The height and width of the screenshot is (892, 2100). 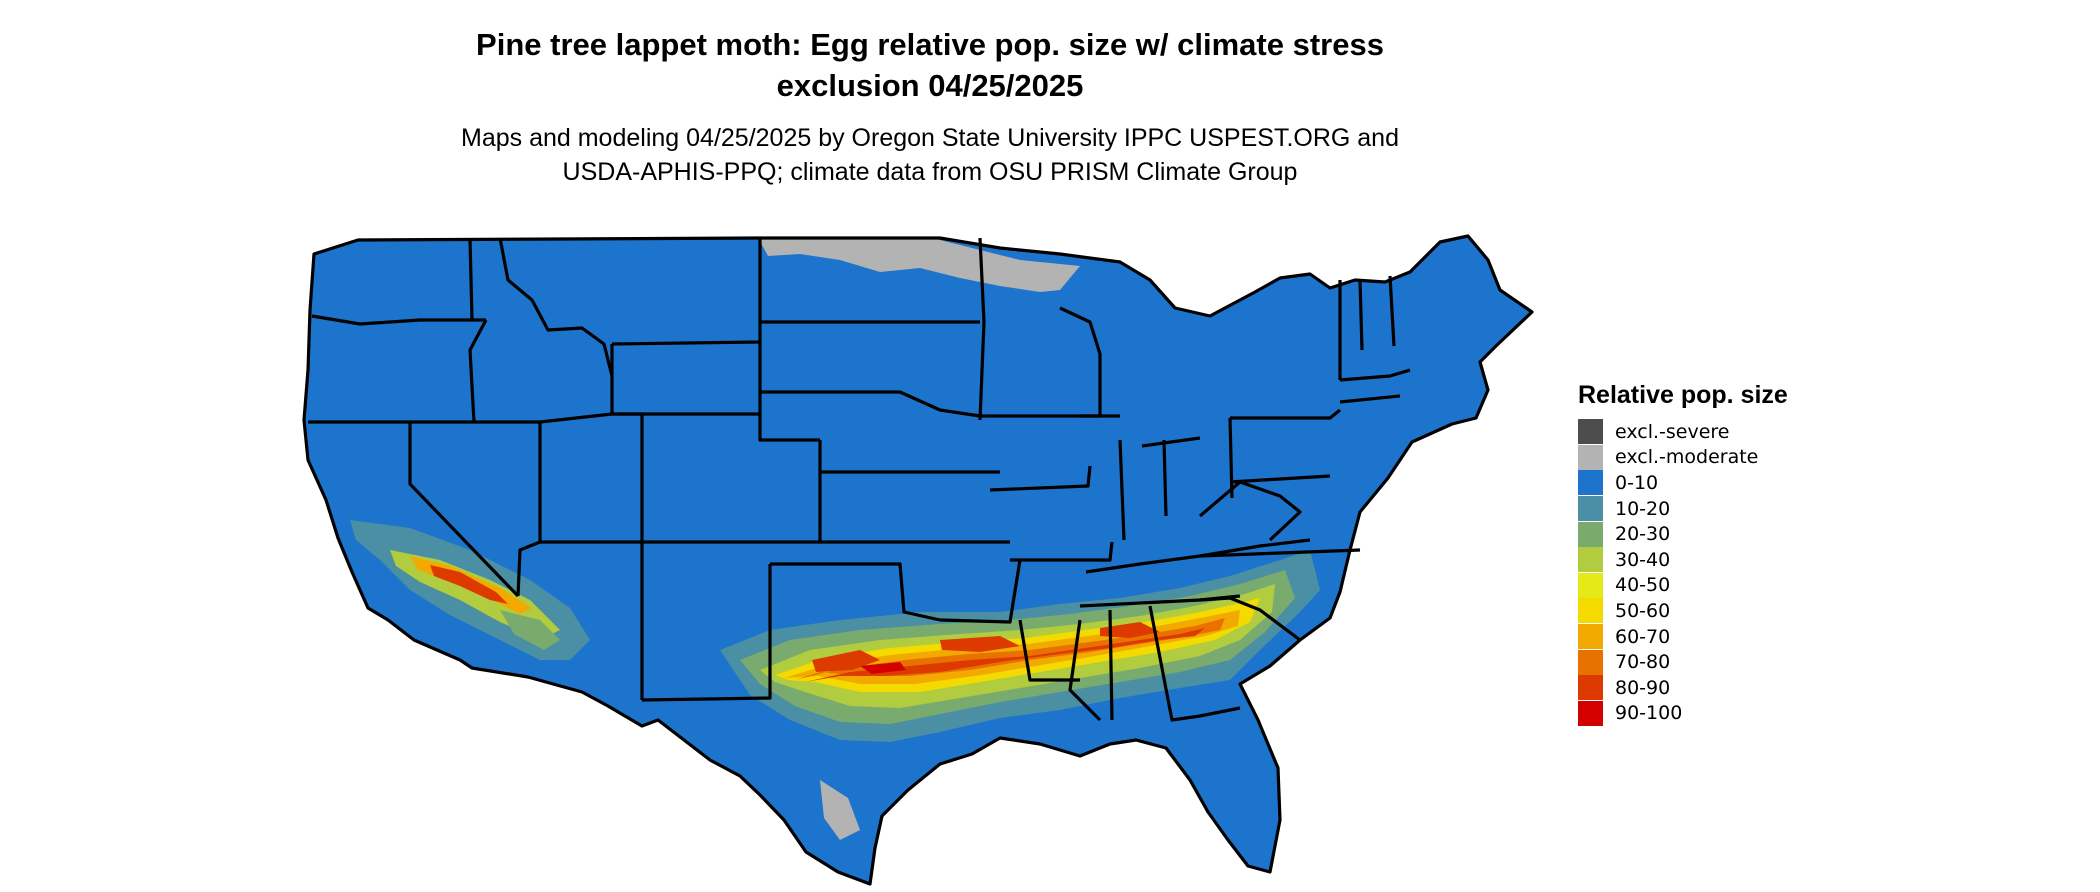 I want to click on zone-80-90-patch-c, so click(x=1130, y=630).